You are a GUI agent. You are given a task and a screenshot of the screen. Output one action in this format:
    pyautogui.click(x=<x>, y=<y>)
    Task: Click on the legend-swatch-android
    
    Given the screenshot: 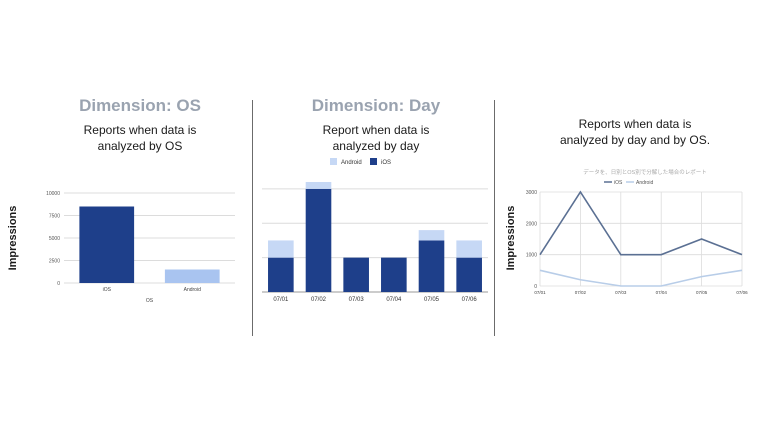 What is the action you would take?
    pyautogui.click(x=333, y=161)
    